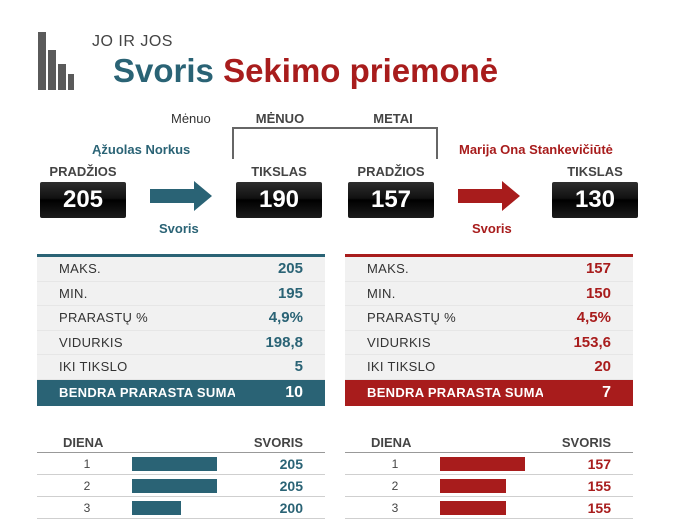 The image size is (675, 520). What do you see at coordinates (181, 269) in the screenshot?
I see `stat-row-max: MAKS. 205` at bounding box center [181, 269].